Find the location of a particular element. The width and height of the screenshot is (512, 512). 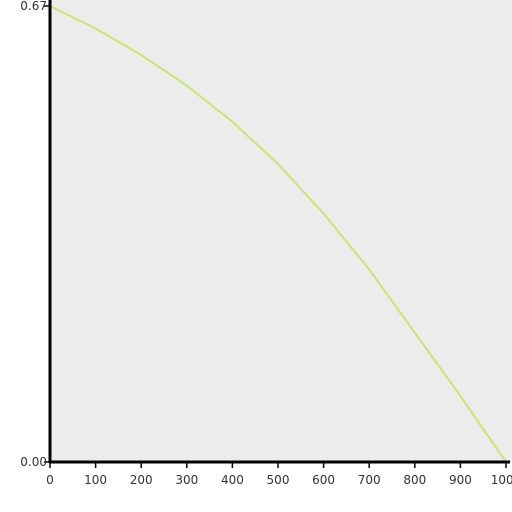

x-tick-label: 800 is located at coordinates (414, 480).